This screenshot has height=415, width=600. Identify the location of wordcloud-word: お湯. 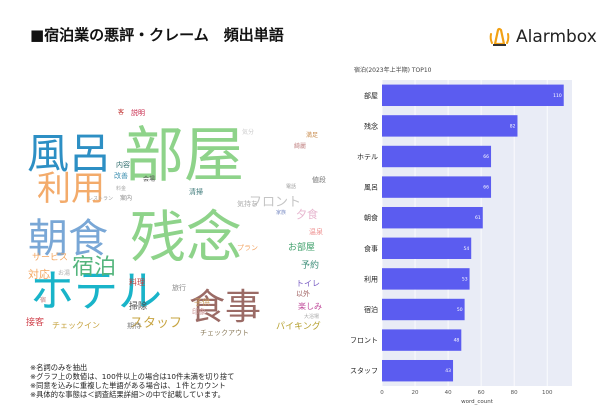
(64, 273).